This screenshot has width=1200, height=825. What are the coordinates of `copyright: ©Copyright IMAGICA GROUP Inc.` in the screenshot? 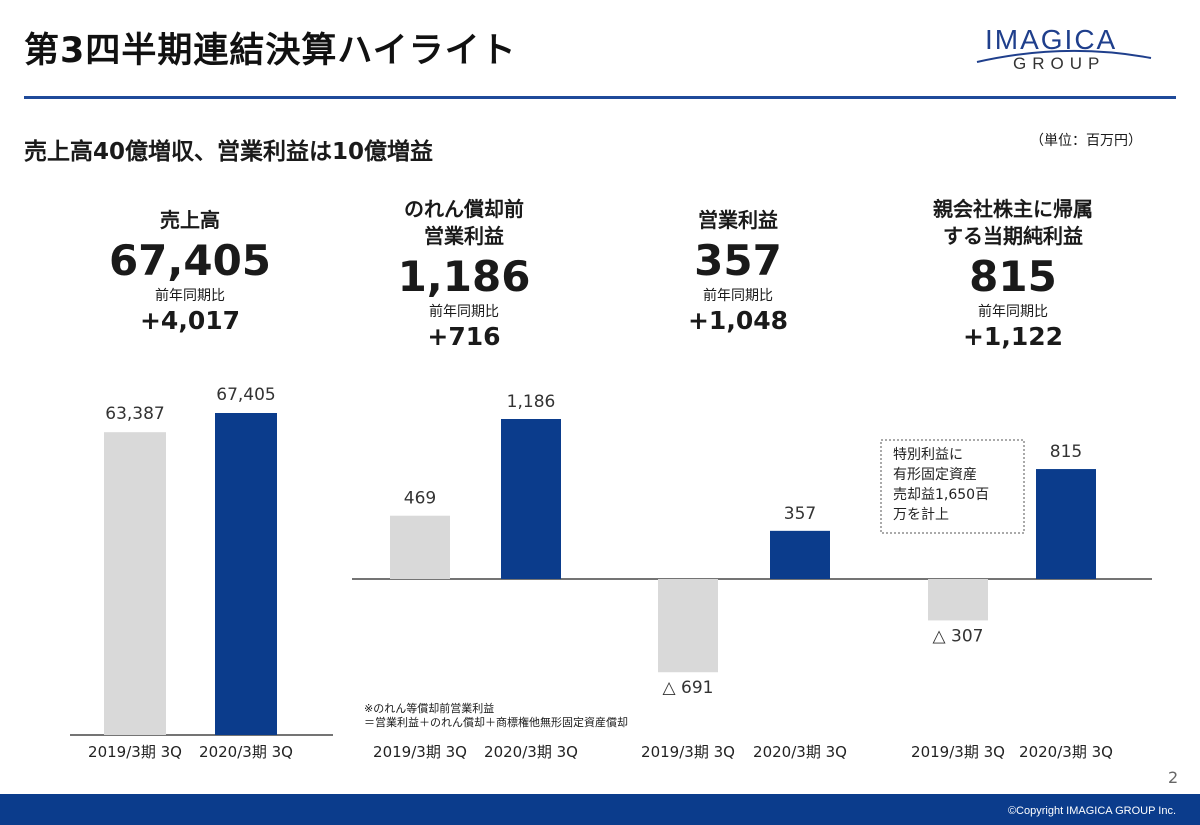 It's located at (1091, 811).